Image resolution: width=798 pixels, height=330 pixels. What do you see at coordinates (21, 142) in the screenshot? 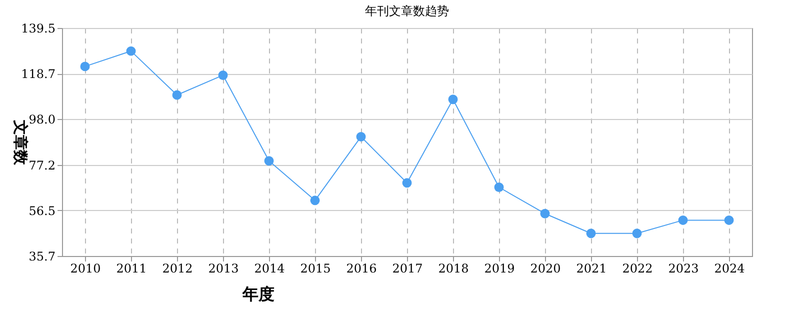
I see `y-axis-title: 文章数` at bounding box center [21, 142].